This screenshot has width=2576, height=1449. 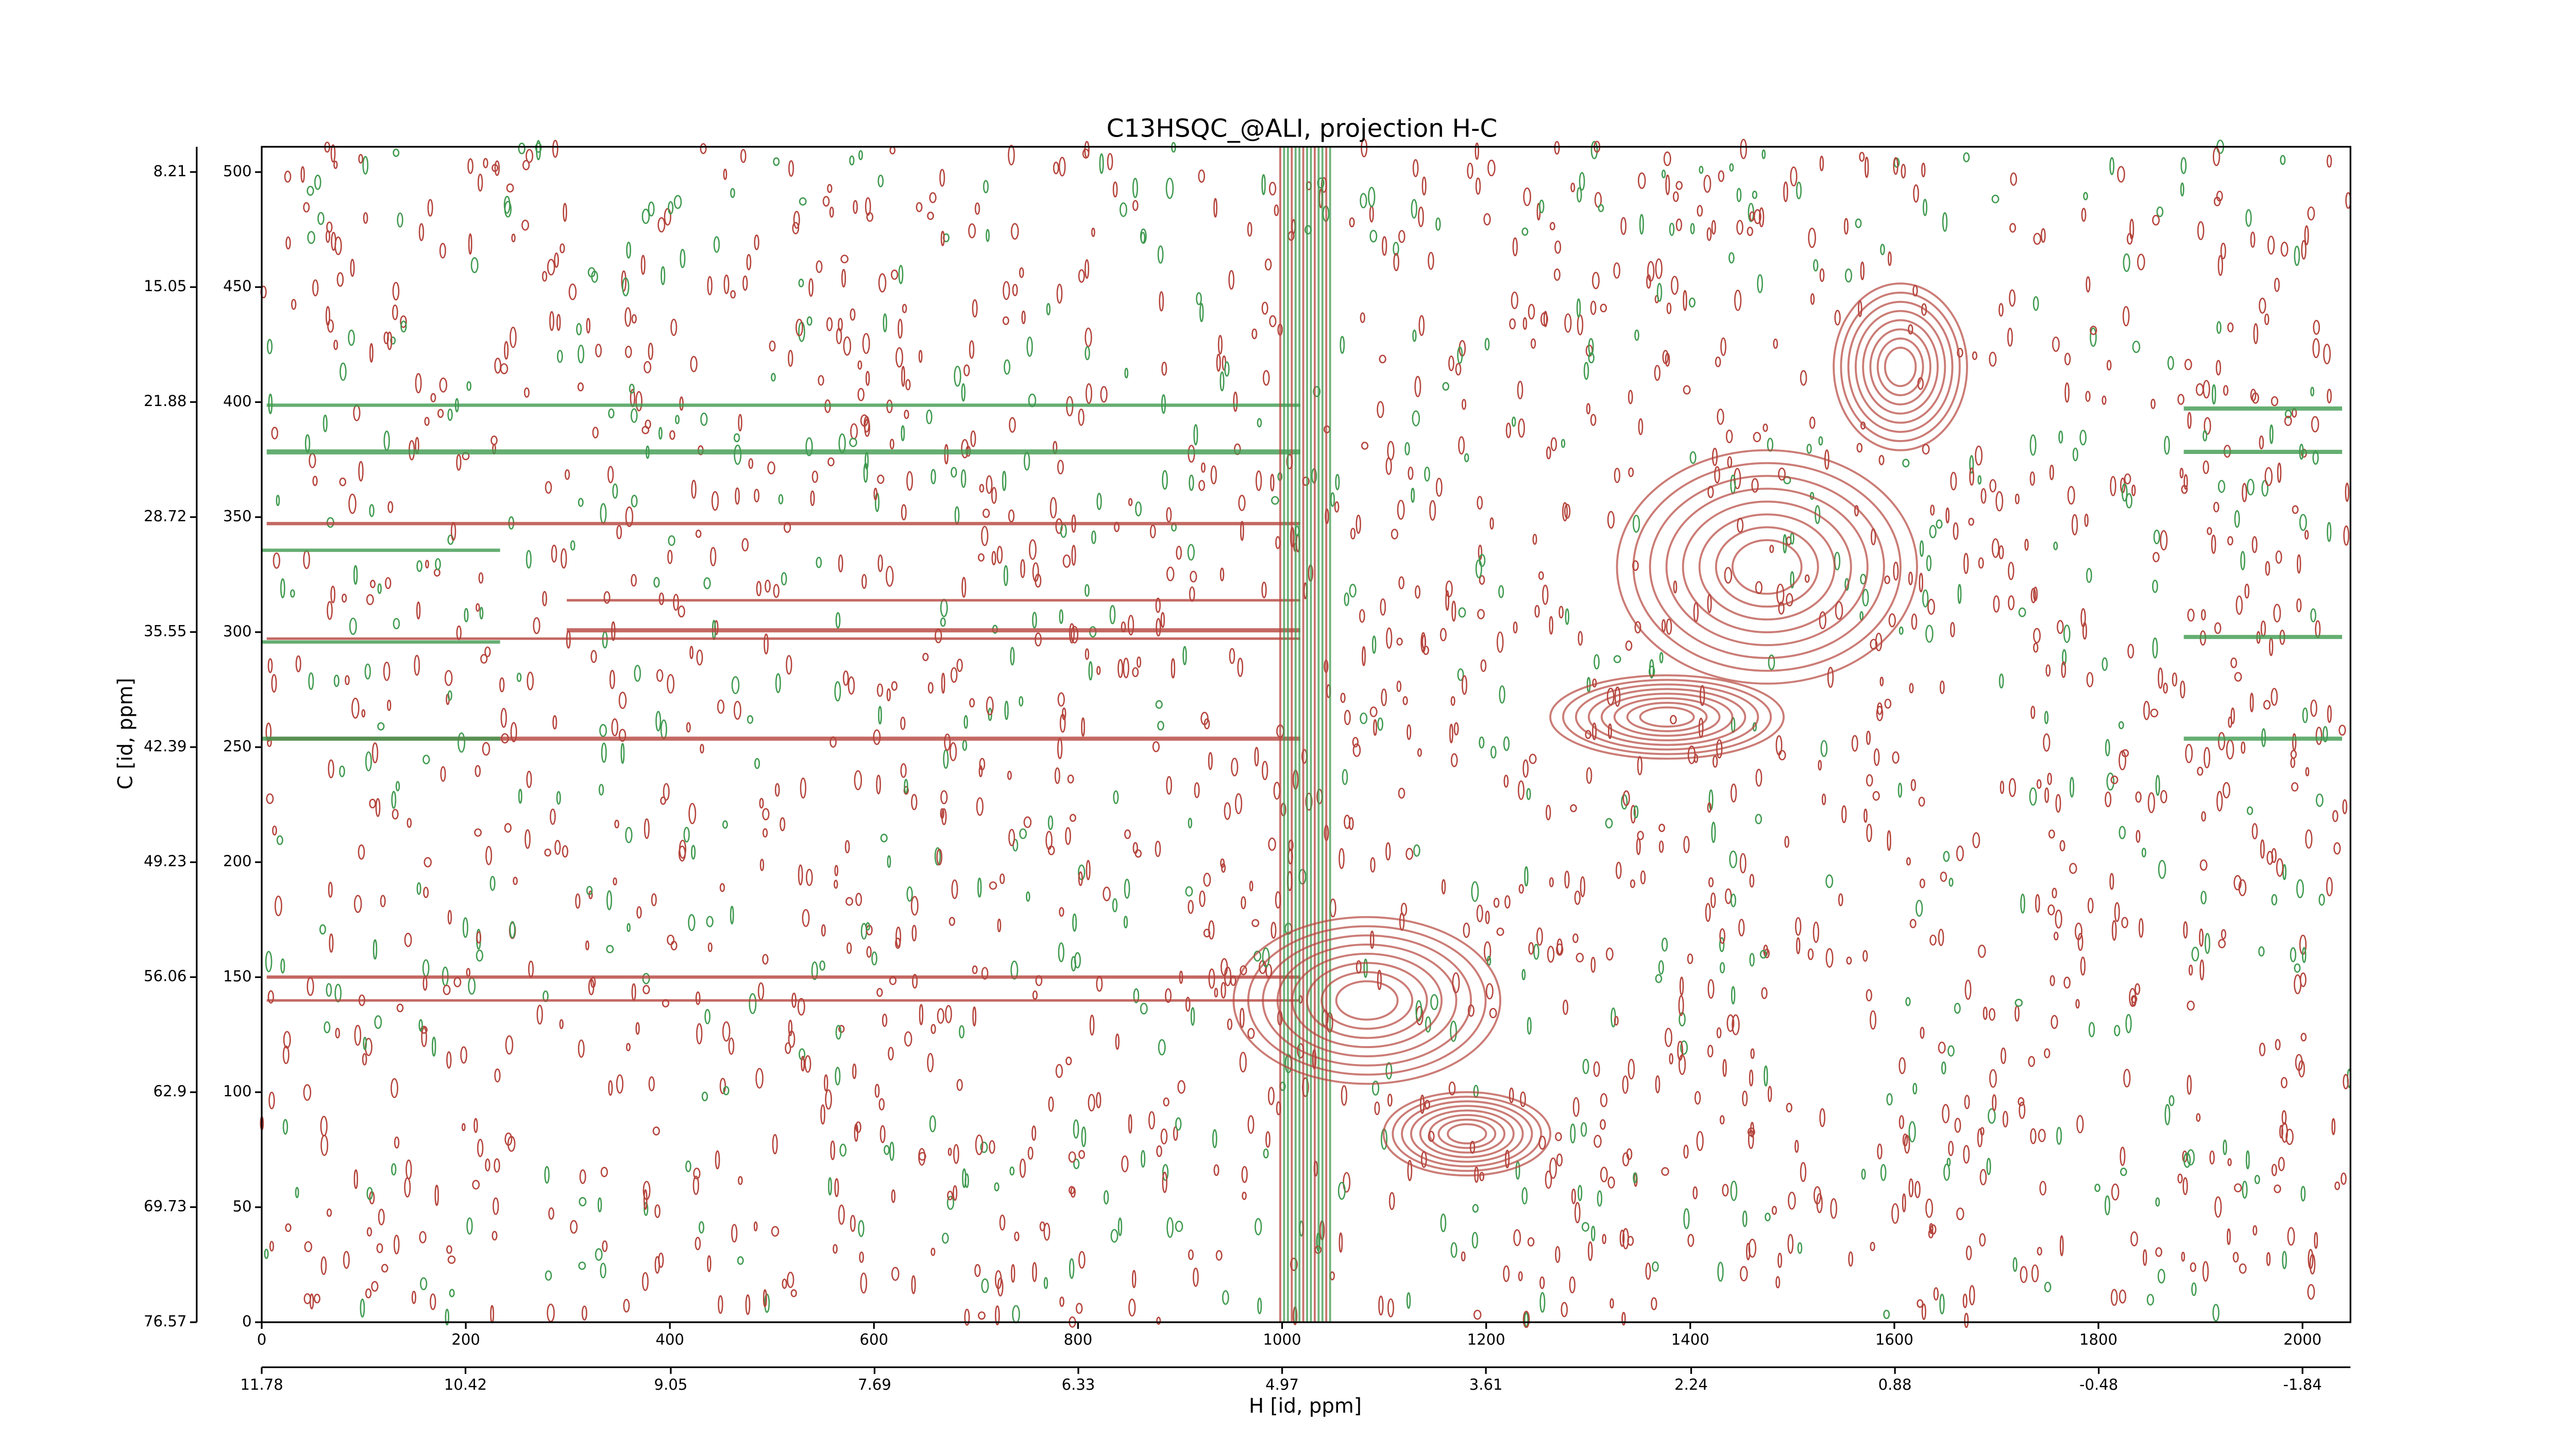 What do you see at coordinates (237, 286) in the screenshot?
I see `y-tick-label: 450` at bounding box center [237, 286].